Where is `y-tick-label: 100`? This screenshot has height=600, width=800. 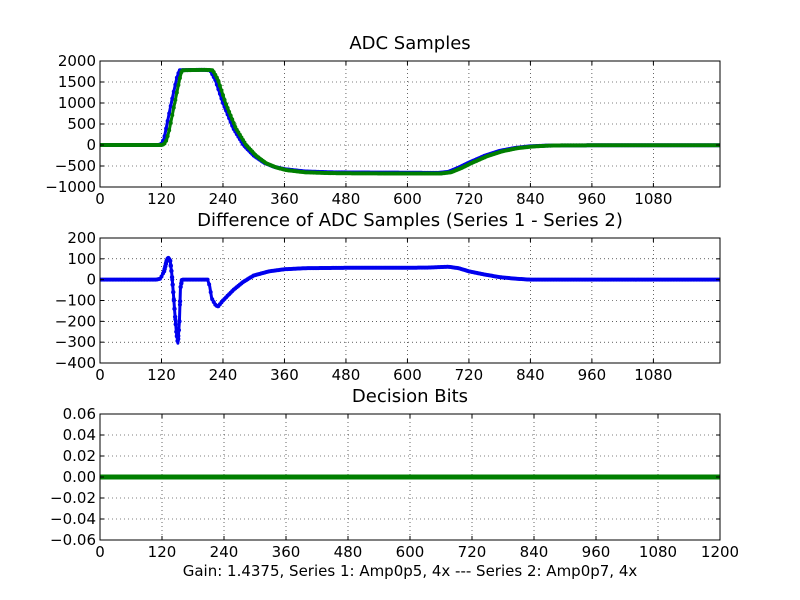 y-tick-label: 100 is located at coordinates (81, 259).